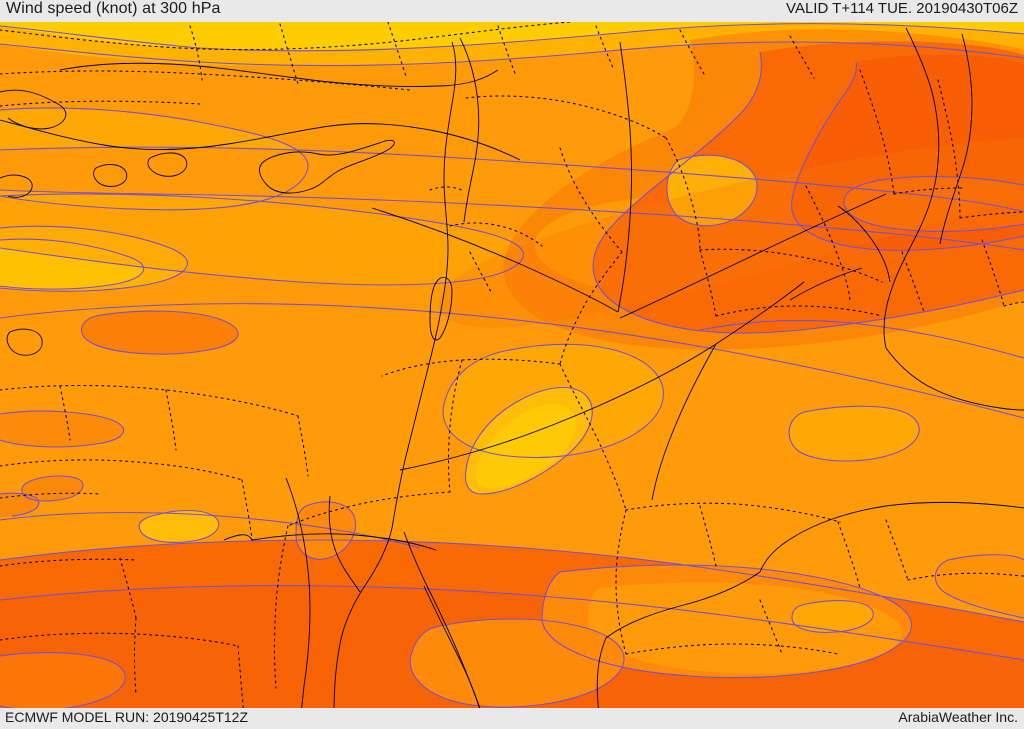 The height and width of the screenshot is (729, 1024). I want to click on model-run-label: ECMWF MODEL RUN: 20190425T12Z, so click(126, 717).